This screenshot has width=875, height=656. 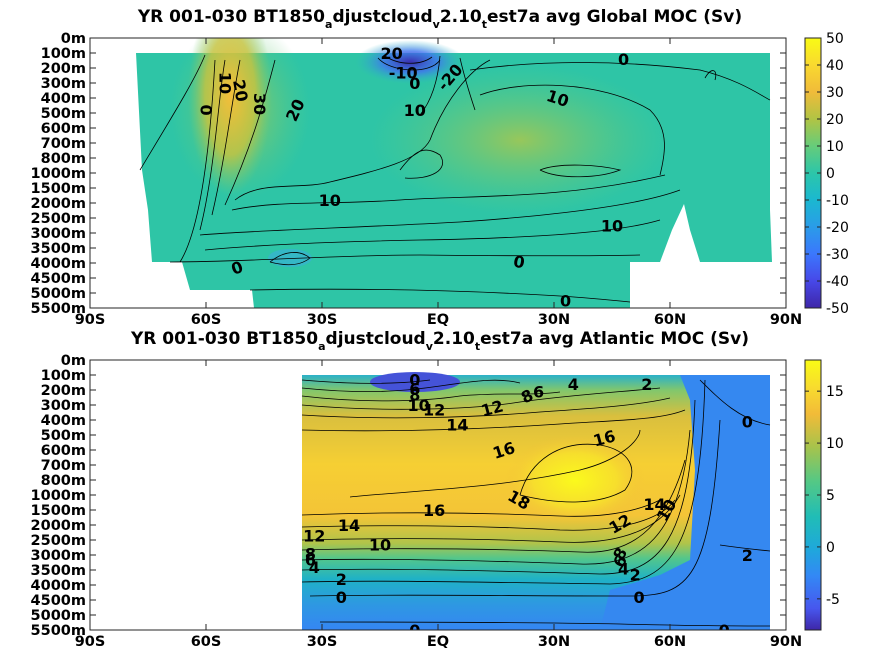 What do you see at coordinates (63, 406) in the screenshot?
I see `y-tick-label: 300m` at bounding box center [63, 406].